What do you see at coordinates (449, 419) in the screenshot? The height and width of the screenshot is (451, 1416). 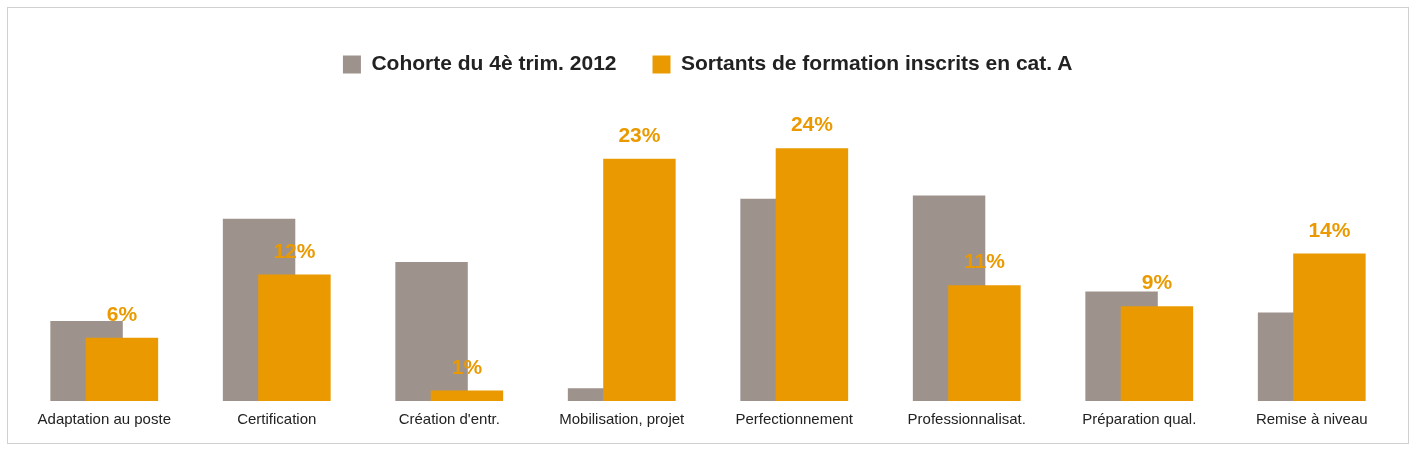 I see `x-tick-label: Création d'entr.` at bounding box center [449, 419].